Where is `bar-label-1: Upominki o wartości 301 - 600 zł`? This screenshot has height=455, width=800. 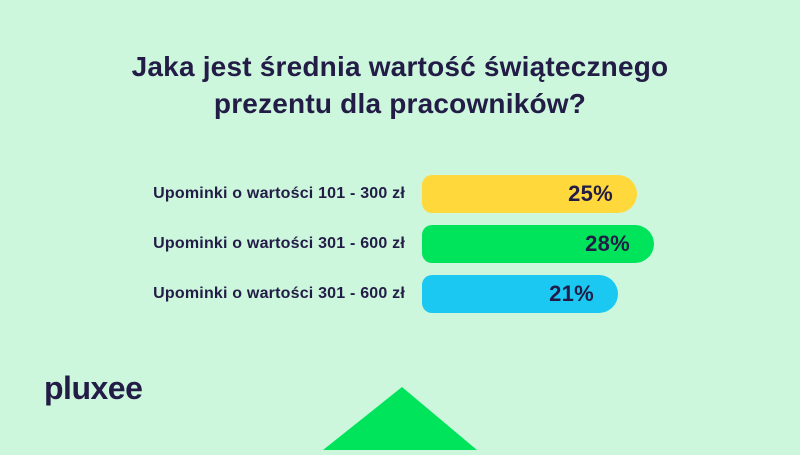
bar-label-1: Upominki o wartości 301 - 600 zł is located at coordinates (279, 243).